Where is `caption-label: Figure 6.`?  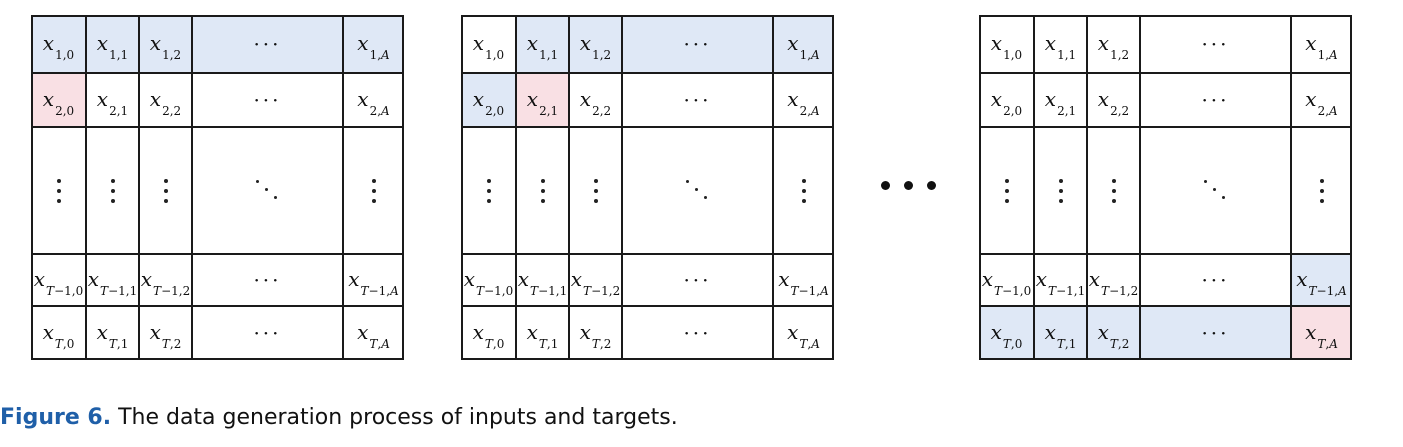
caption-label: Figure 6. is located at coordinates (56, 417).